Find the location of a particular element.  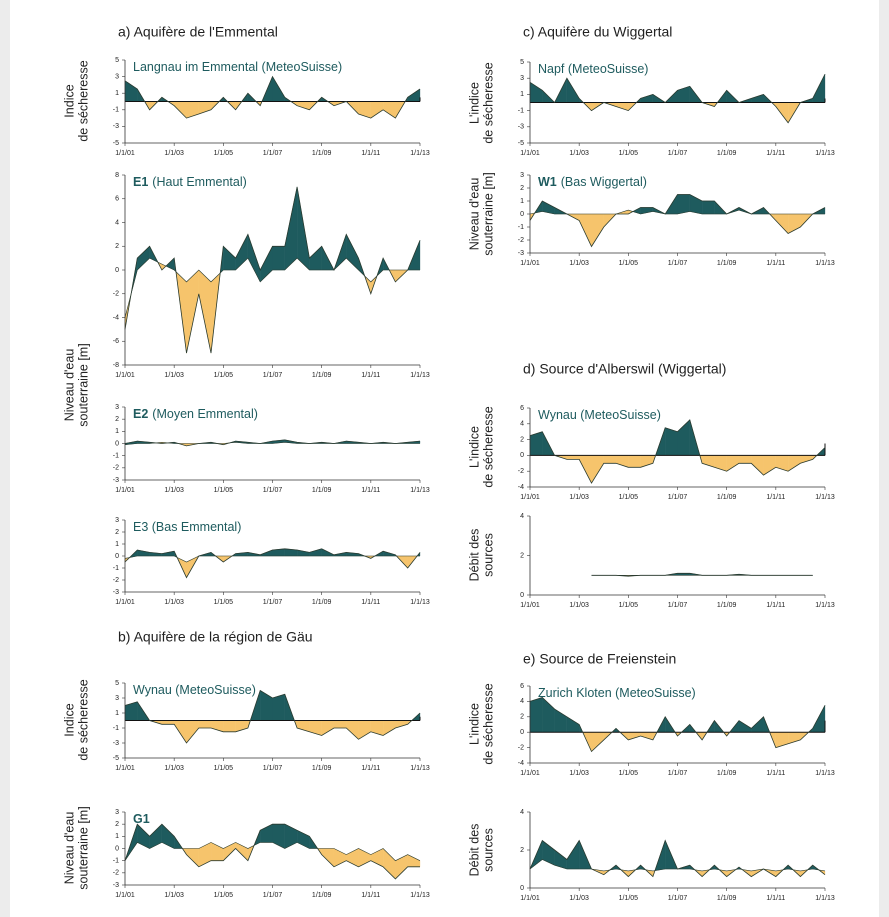

station-name: E3 (Bas Emmental) is located at coordinates (187, 527).